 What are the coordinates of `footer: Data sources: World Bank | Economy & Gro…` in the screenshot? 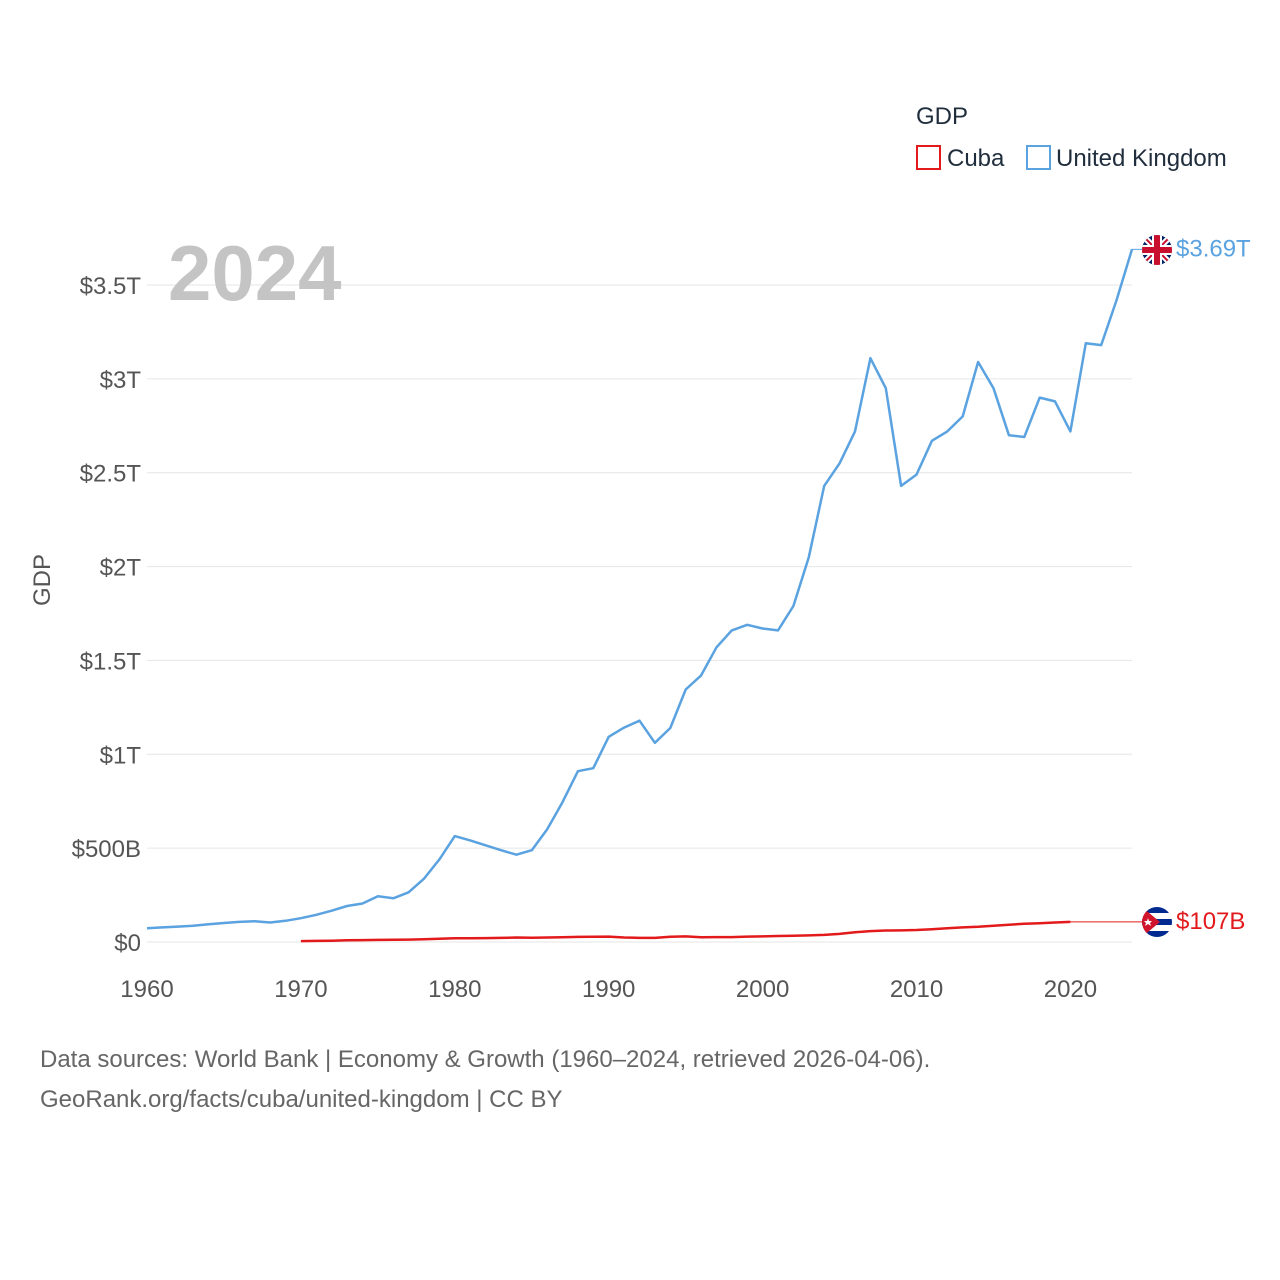 It's located at (485, 1080).